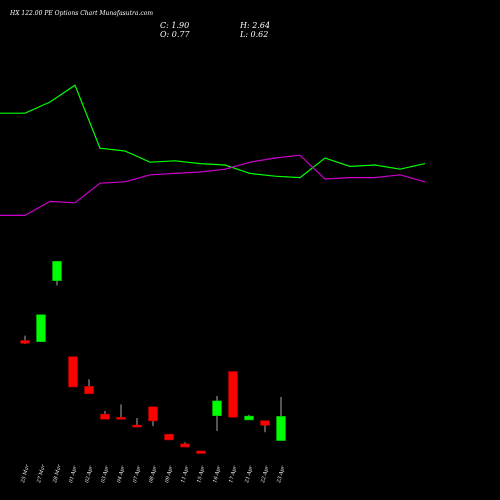  What do you see at coordinates (255, 25) in the screenshot?
I see `high-value: H: 2.64` at bounding box center [255, 25].